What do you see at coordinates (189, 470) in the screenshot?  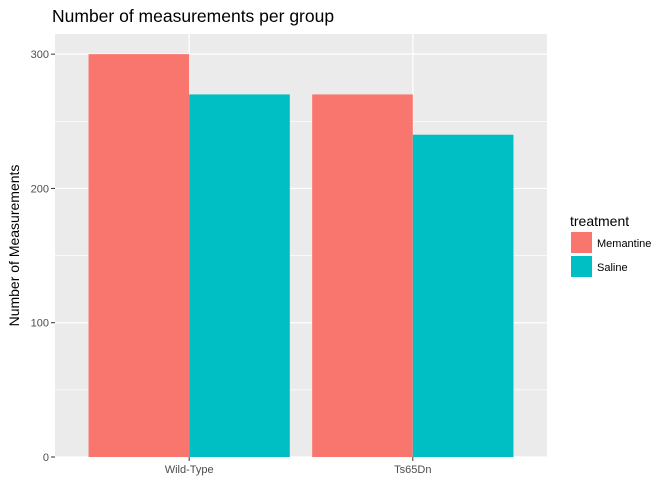 I see `x-tick-label: Wild-Type` at bounding box center [189, 470].